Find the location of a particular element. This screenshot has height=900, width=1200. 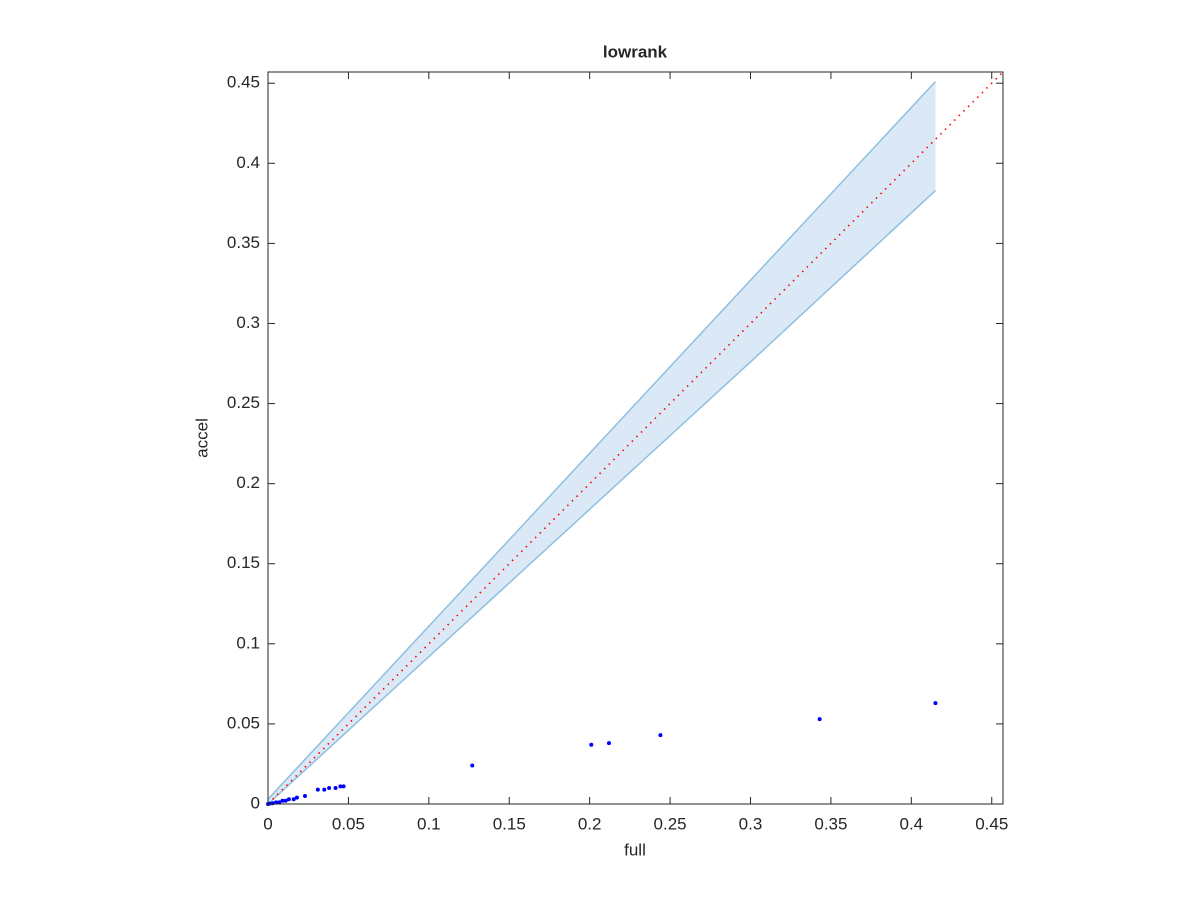

x-tick-label: 0.3 is located at coordinates (751, 823).